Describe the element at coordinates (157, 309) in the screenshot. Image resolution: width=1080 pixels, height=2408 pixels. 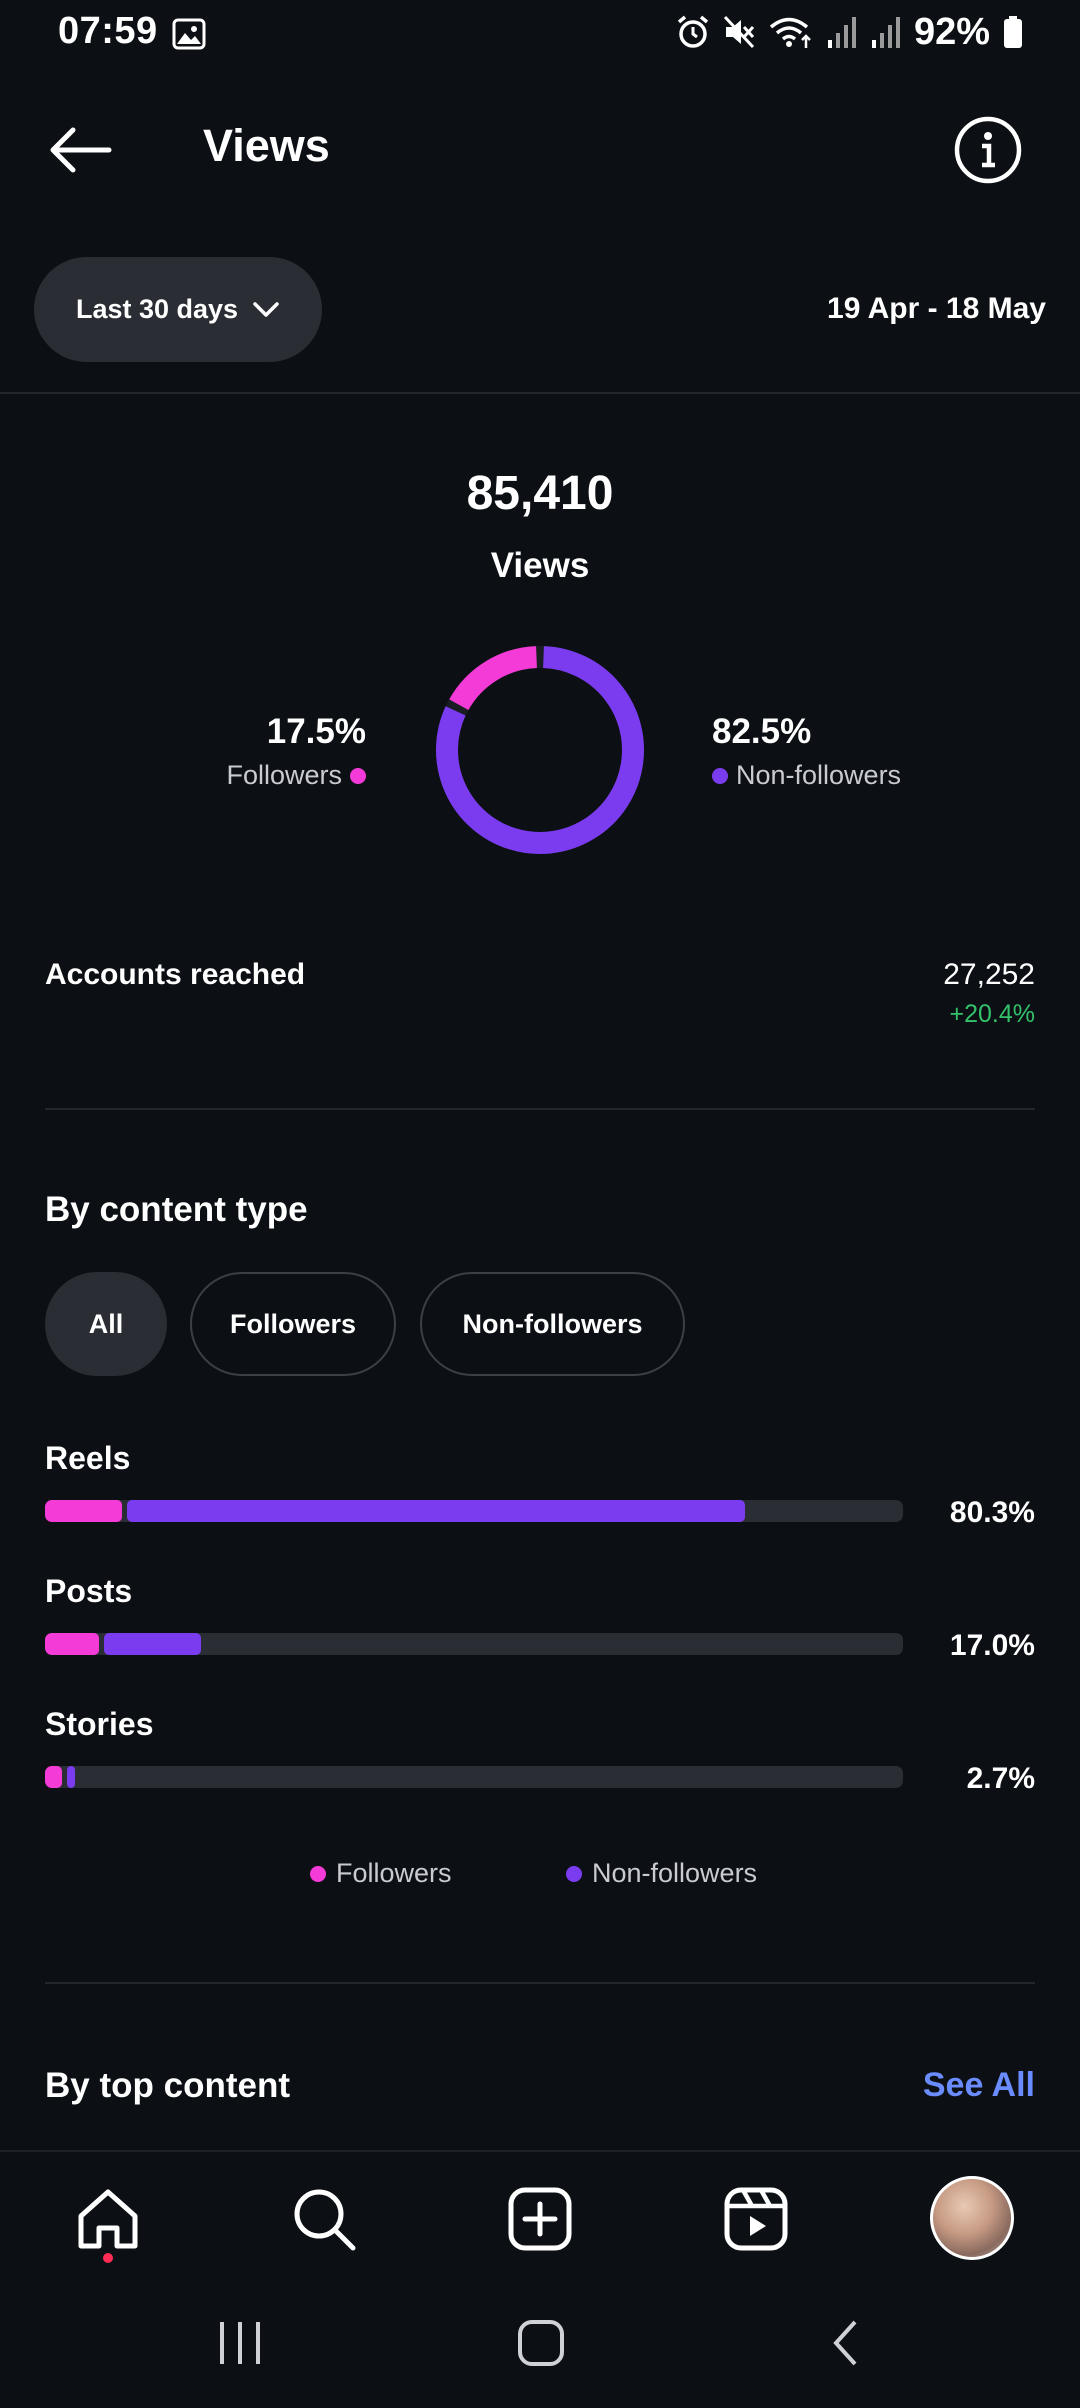
I see `date-range-label: Last 30 days` at that location.